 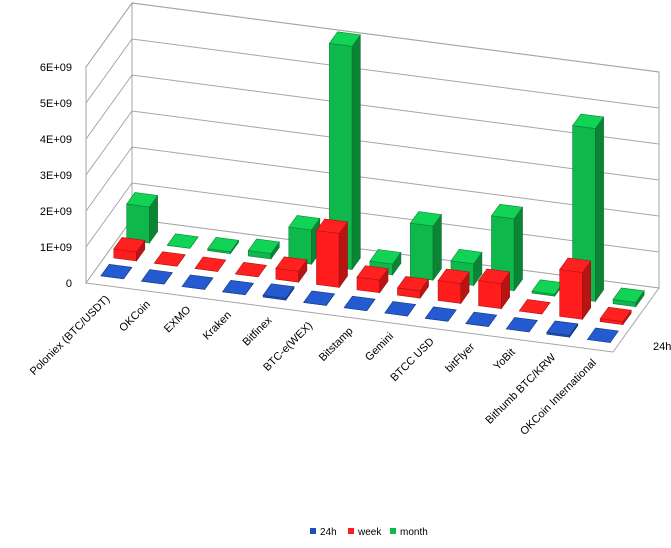 I want to click on depth-axis-label: 24h, so click(x=662, y=347).